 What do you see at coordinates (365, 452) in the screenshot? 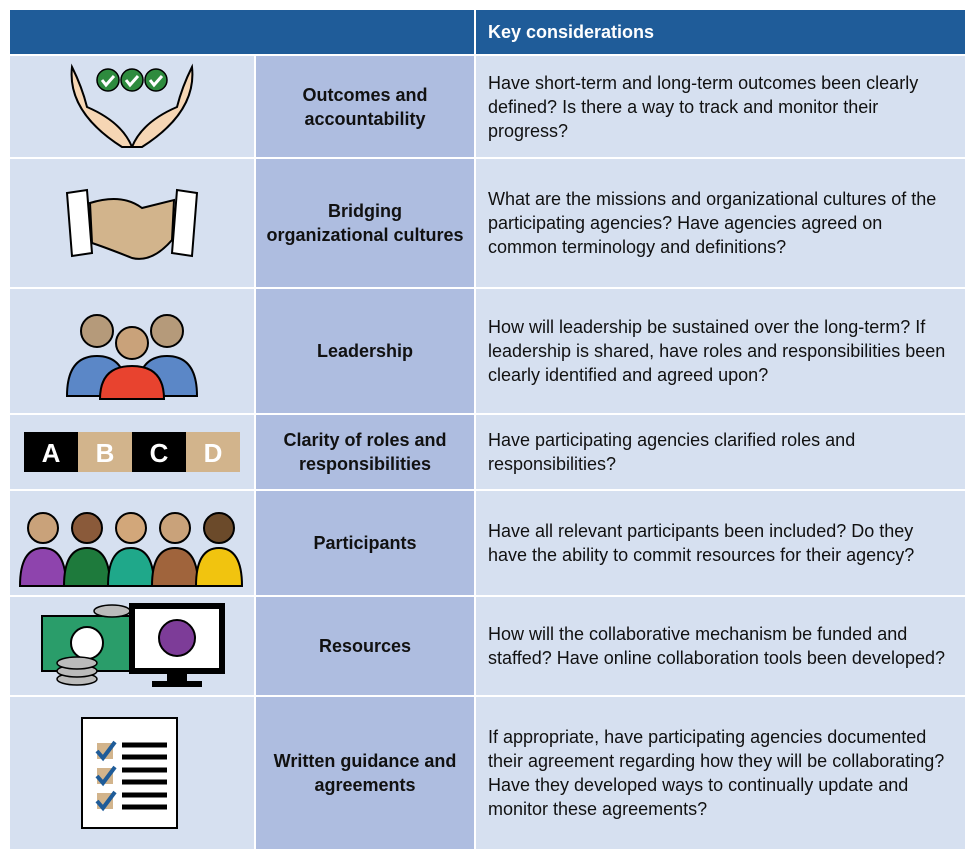
I see `row-label: Clarity of roles and responsibilities` at bounding box center [365, 452].